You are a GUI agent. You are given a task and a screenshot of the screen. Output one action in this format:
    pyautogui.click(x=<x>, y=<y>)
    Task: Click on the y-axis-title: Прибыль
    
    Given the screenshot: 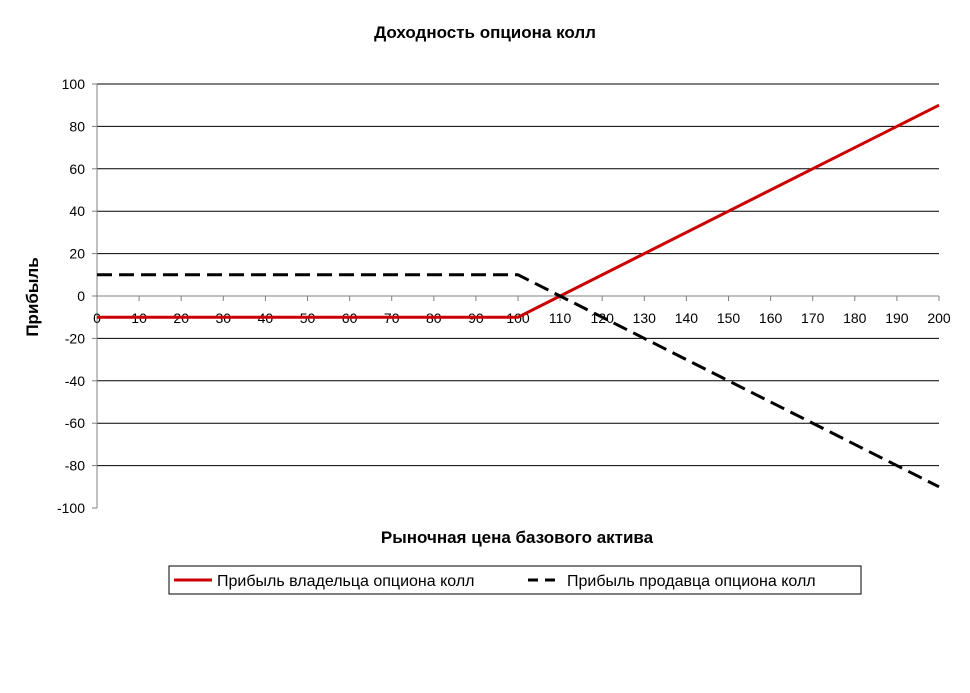 What is the action you would take?
    pyautogui.click(x=32, y=296)
    